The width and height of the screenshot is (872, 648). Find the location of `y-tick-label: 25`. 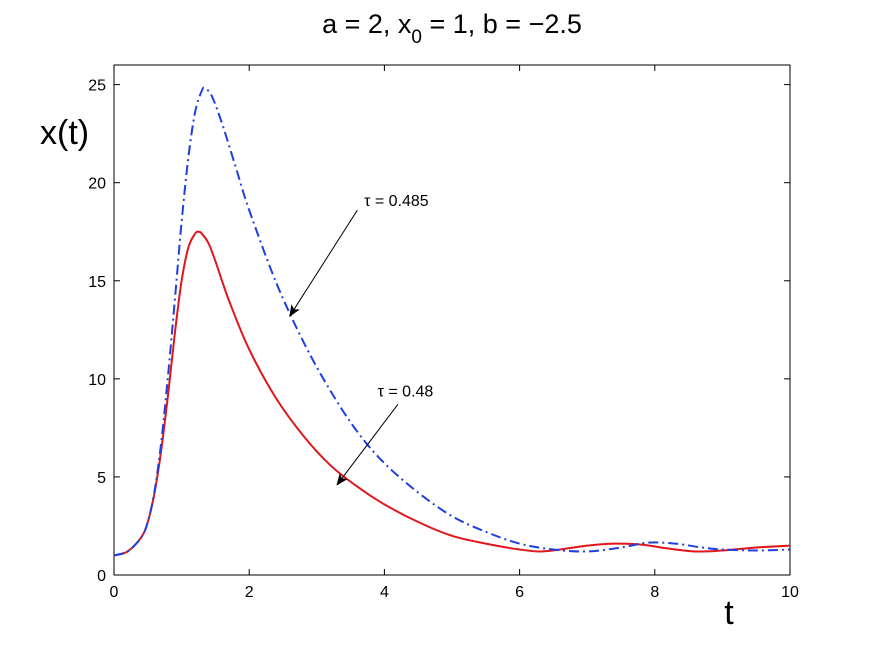

y-tick-label: 25 is located at coordinates (97, 86).